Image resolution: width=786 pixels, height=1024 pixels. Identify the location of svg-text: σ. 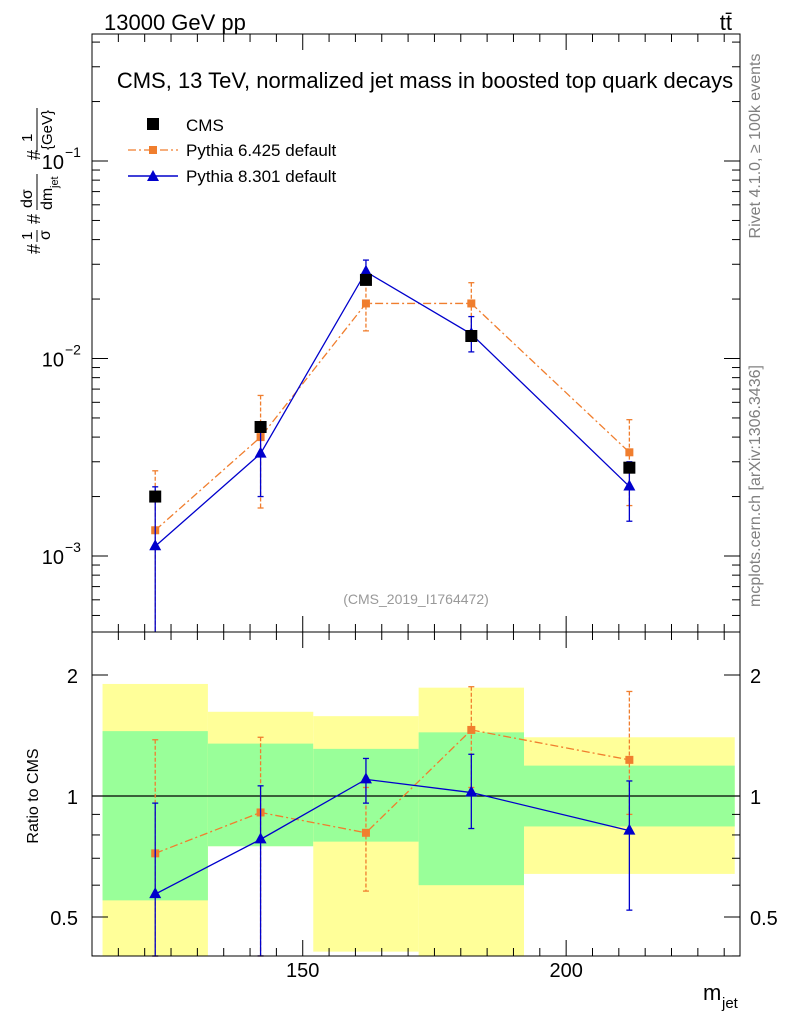
(45, 235).